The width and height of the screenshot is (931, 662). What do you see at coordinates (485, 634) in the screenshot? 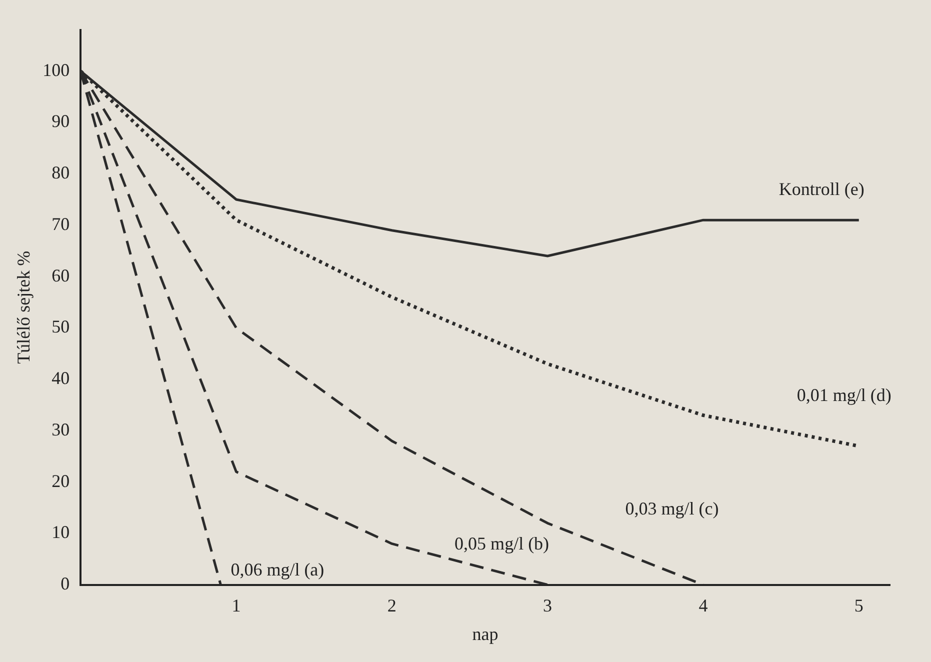
I see `x-axis-title: nap` at bounding box center [485, 634].